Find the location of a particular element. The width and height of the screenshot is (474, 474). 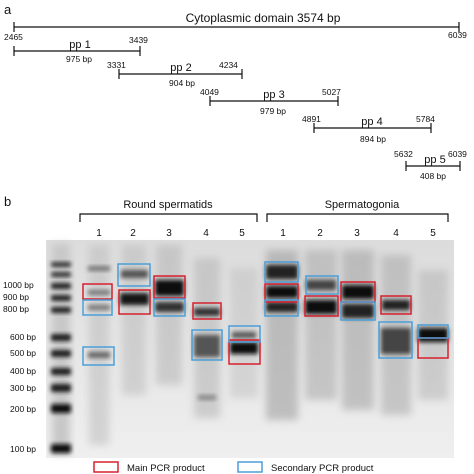

lane-numbers-group2: 1 2 3 4 5 is located at coordinates (358, 233).